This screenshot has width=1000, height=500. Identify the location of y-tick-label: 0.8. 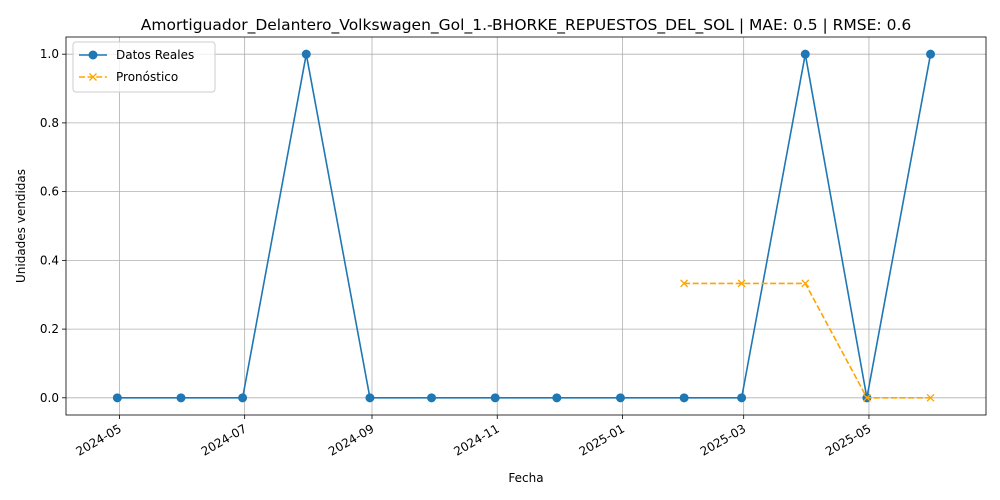
(49, 123).